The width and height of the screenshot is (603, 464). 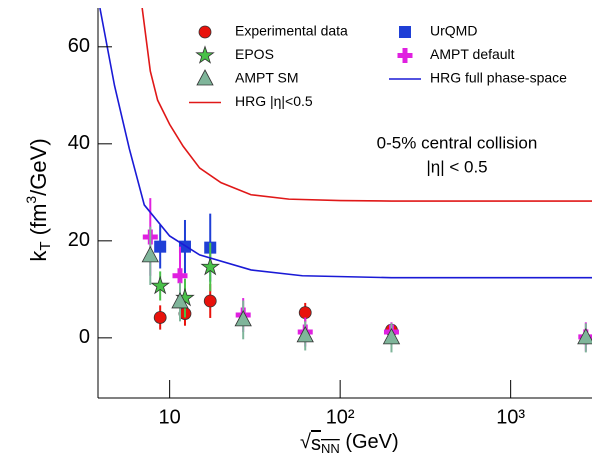 What do you see at coordinates (457, 142) in the screenshot?
I see `annotation: 0-5% central collision` at bounding box center [457, 142].